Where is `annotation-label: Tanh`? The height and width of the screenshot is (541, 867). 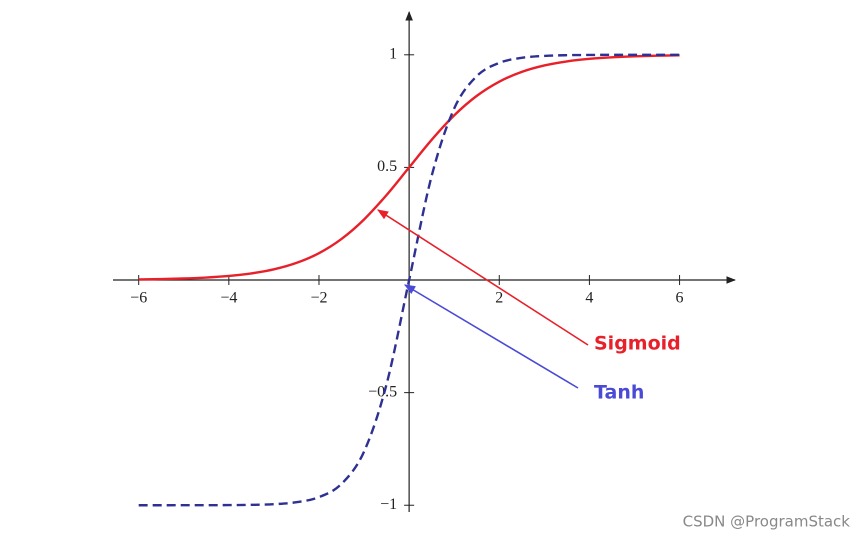
annotation-label: Tanh is located at coordinates (619, 393).